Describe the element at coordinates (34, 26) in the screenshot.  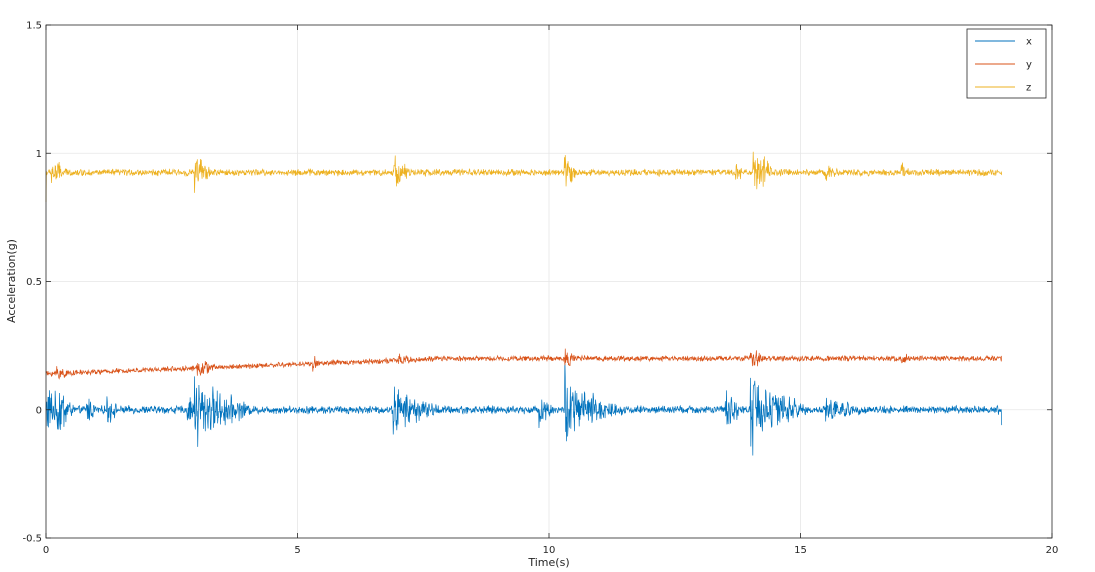
I see `y-tick-label-4: 1.5` at that location.